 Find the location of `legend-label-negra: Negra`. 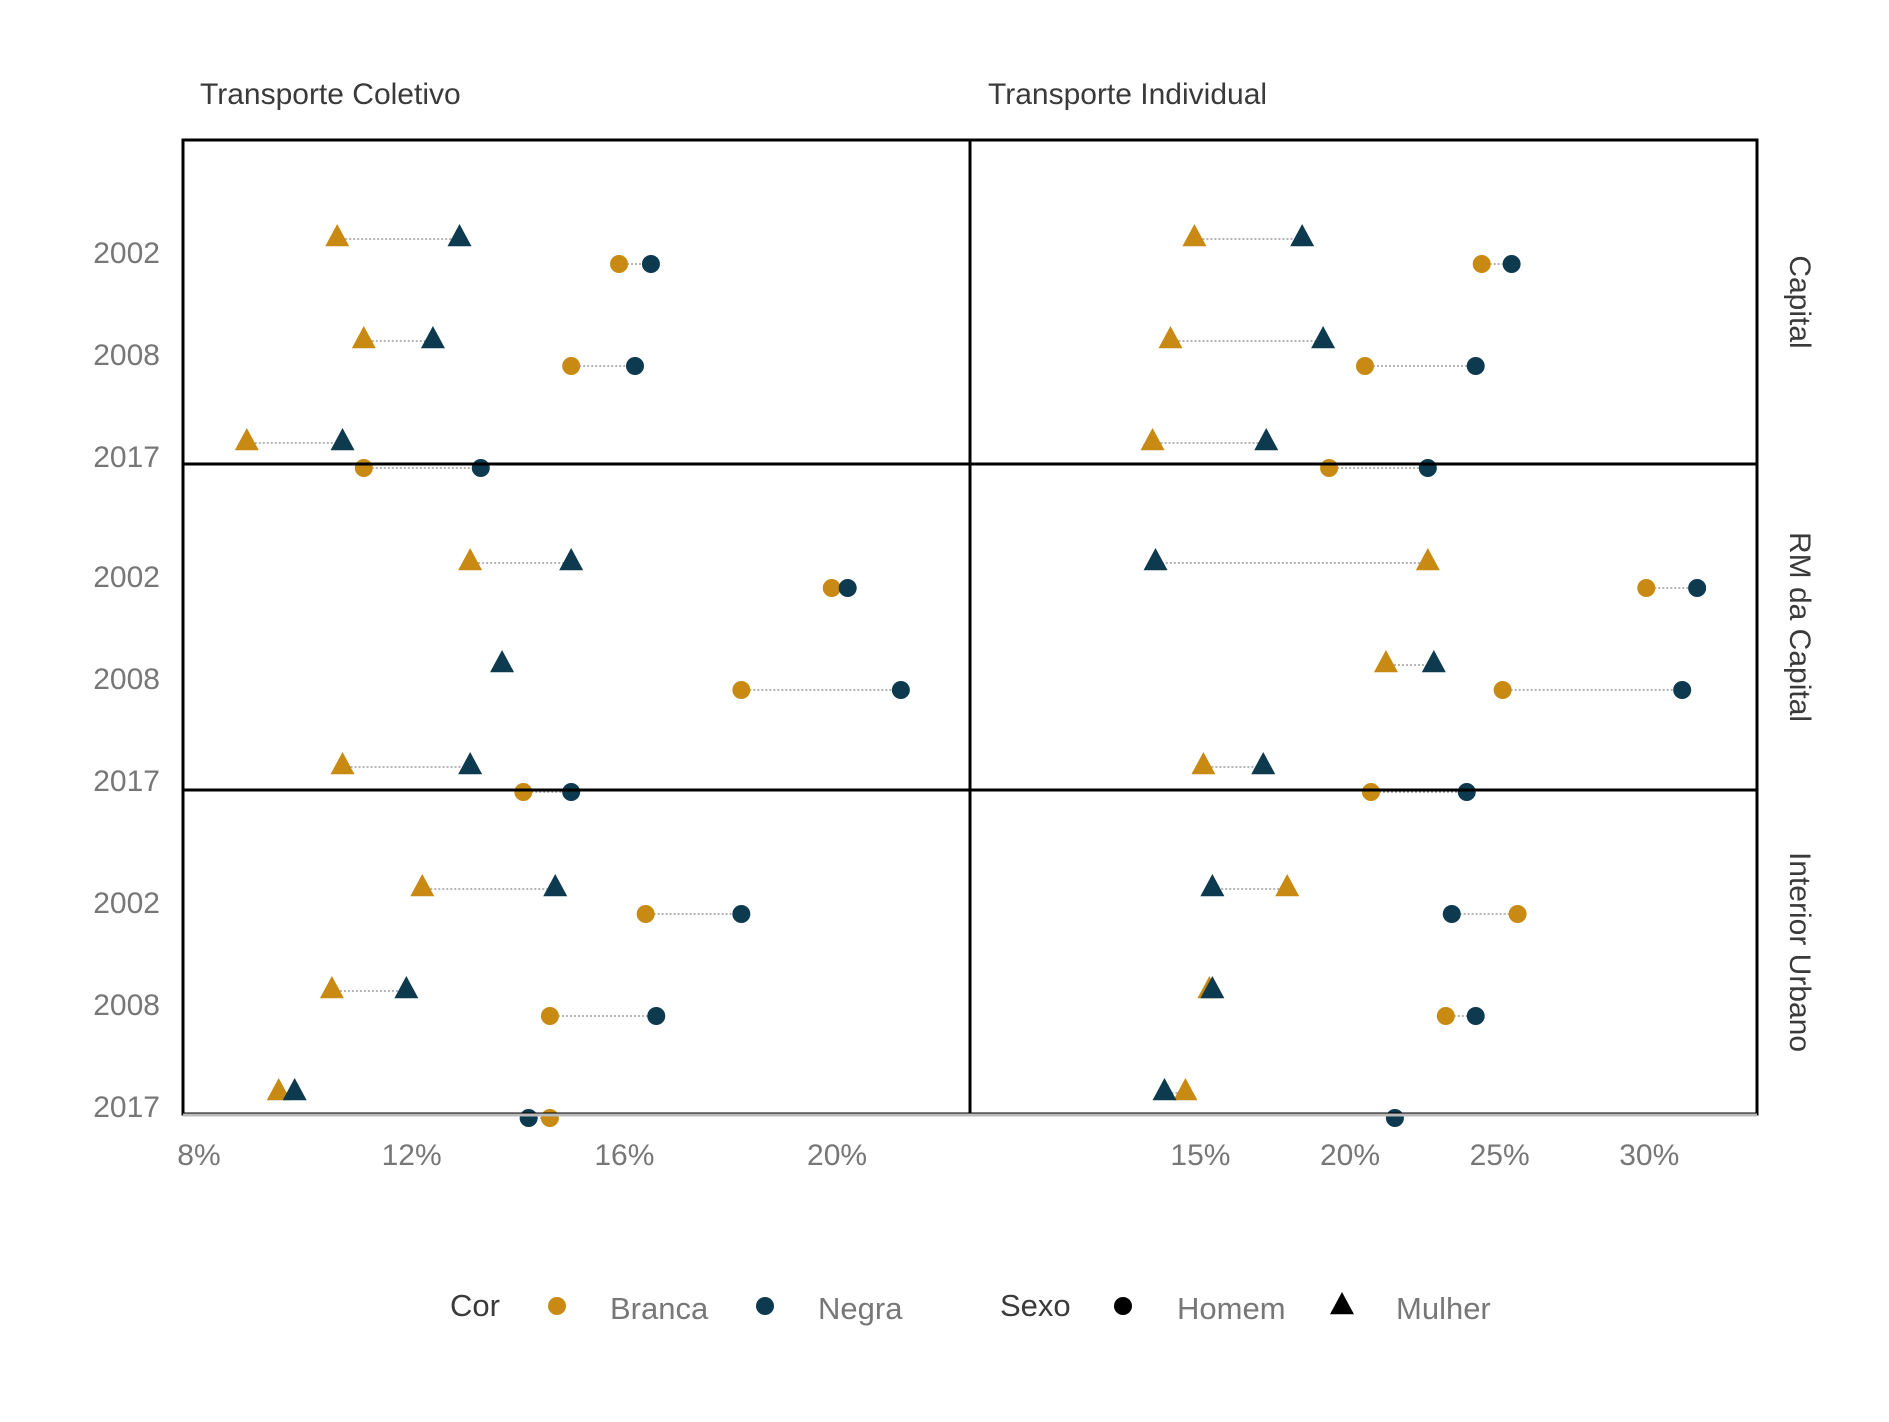

legend-label-negra: Negra is located at coordinates (860, 1308).